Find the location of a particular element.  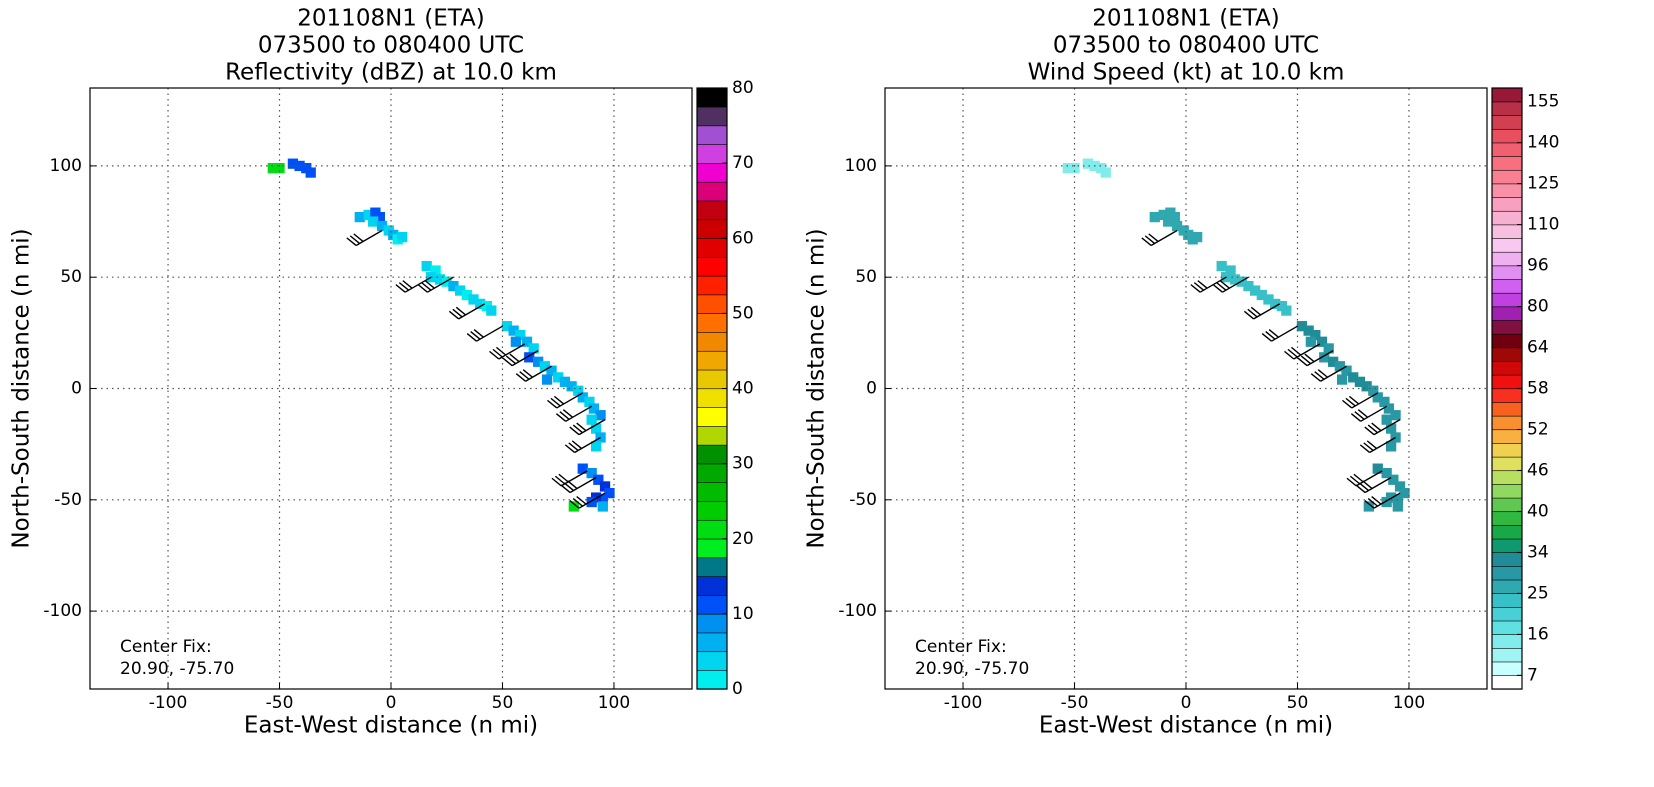

colorbar-tick-label: 96 is located at coordinates (1538, 266).